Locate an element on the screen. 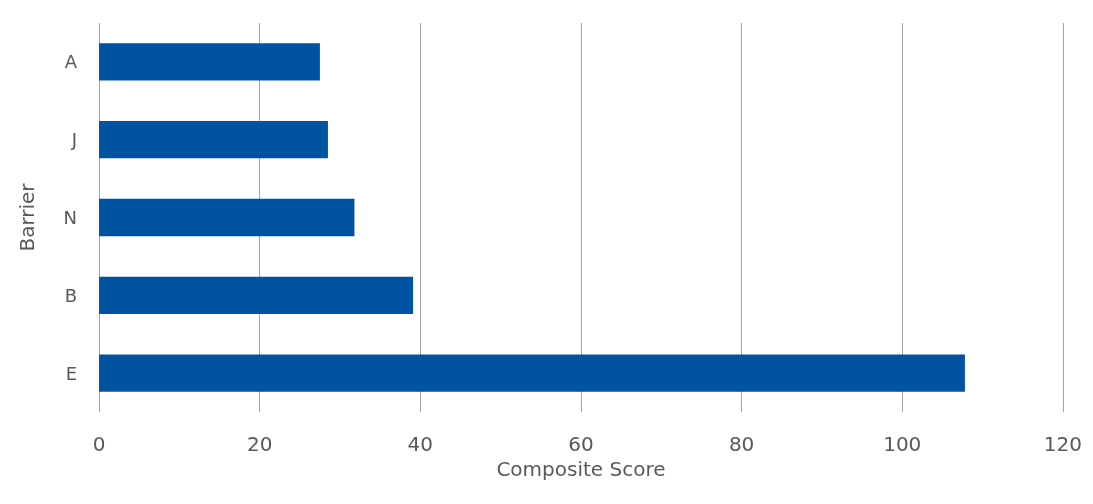 The image size is (1093, 504). y-tick-label: B is located at coordinates (70, 295).